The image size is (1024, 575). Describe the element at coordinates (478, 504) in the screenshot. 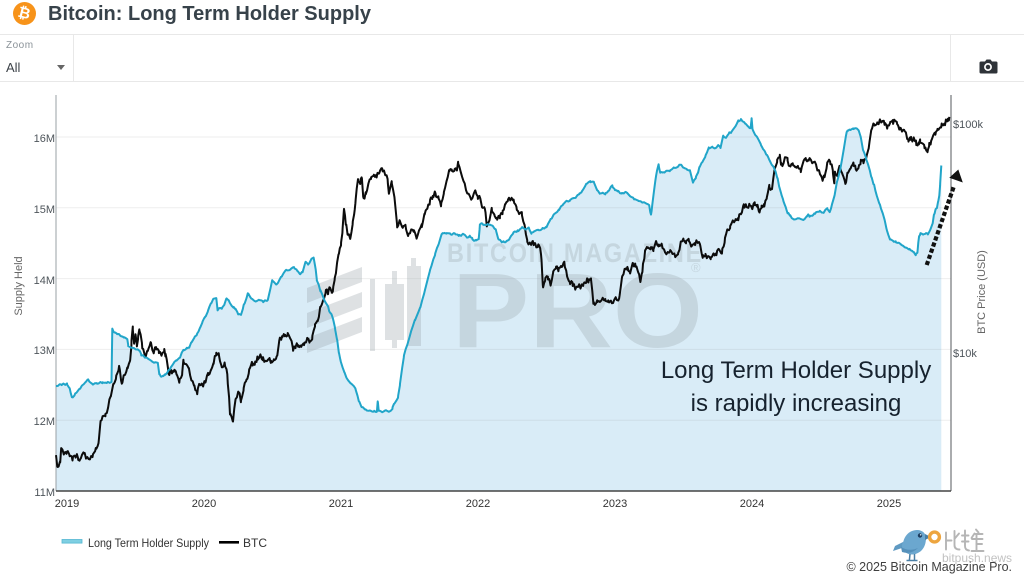

I see `svg-text: 2022` at that location.